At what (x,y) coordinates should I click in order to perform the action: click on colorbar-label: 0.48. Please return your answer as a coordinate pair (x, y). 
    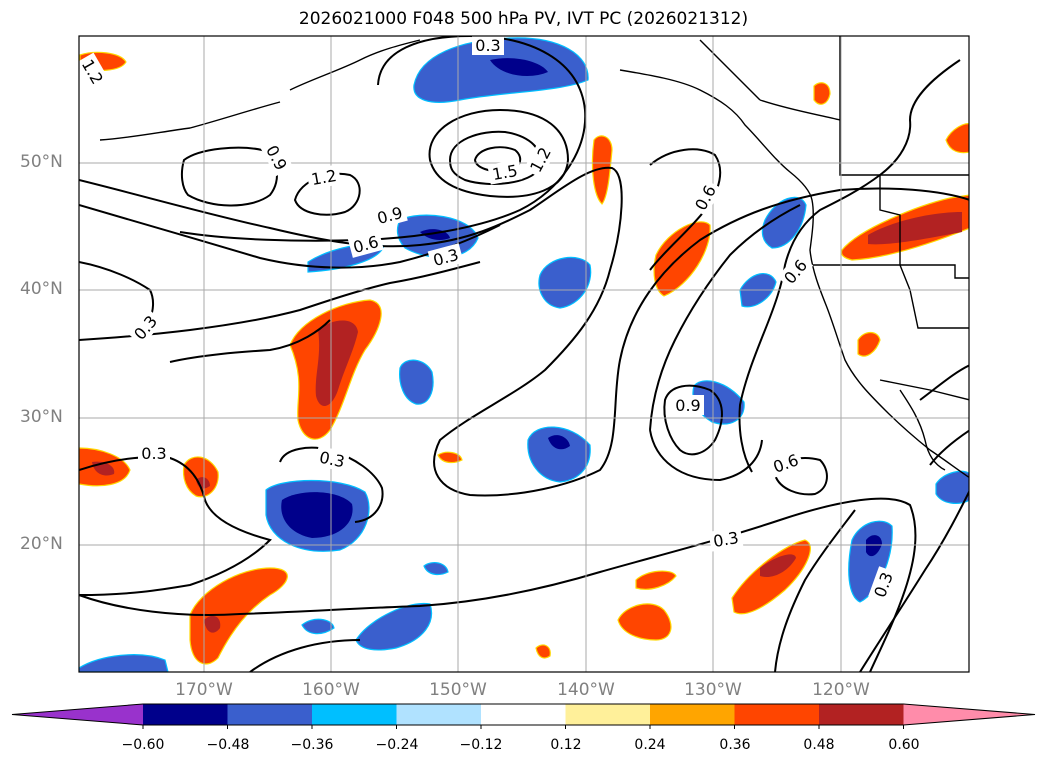
    Looking at the image, I should click on (819, 745).